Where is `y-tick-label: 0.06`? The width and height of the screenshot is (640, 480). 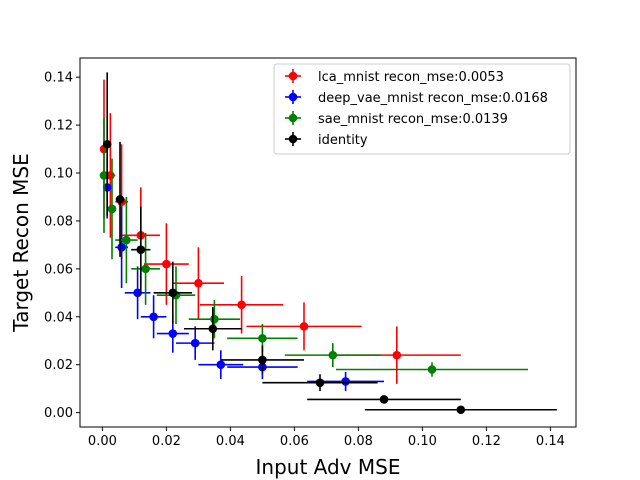
y-tick-label: 0.06 is located at coordinates (58, 269).